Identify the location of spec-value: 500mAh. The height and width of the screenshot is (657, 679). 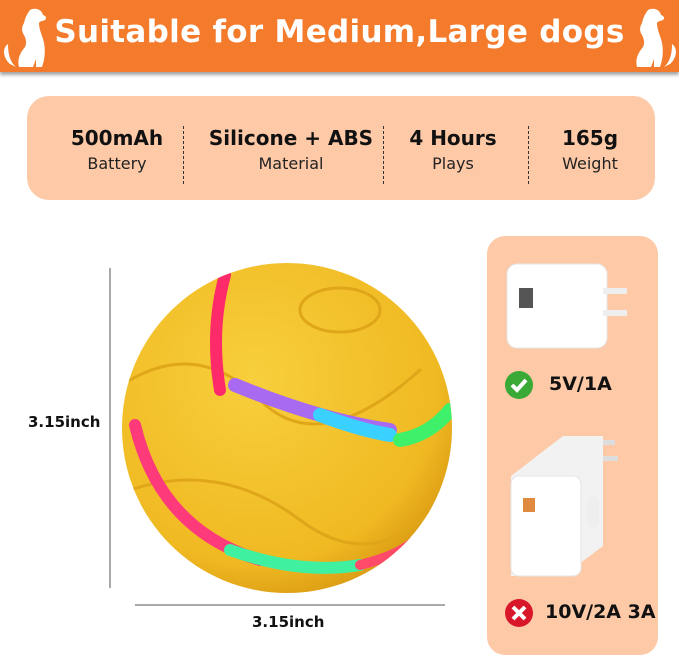
(117, 138).